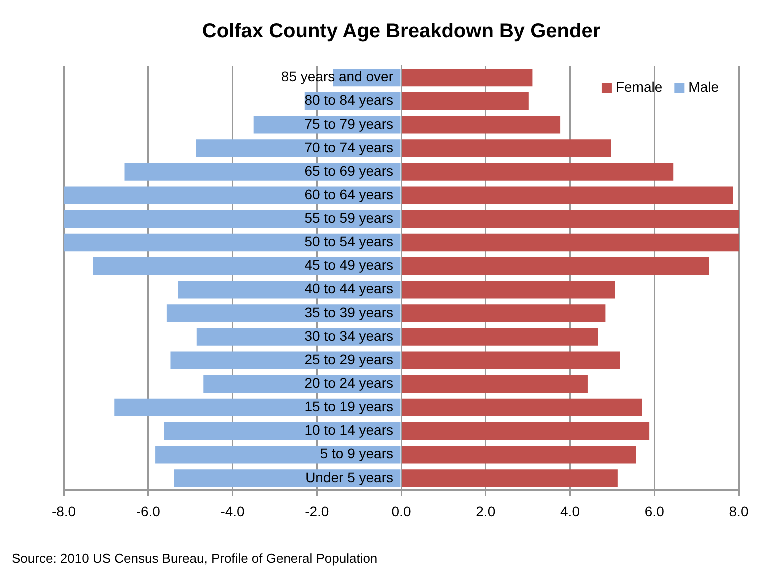  Describe the element at coordinates (349, 288) in the screenshot. I see `y-tick-label: 40 to 44 years` at that location.